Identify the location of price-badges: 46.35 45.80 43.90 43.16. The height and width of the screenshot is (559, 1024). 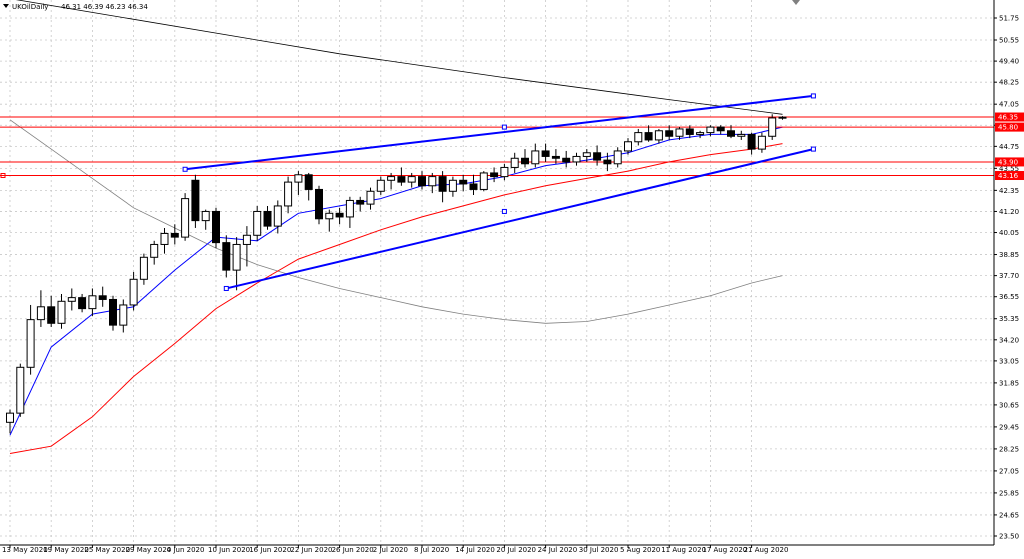
(1009, 146).